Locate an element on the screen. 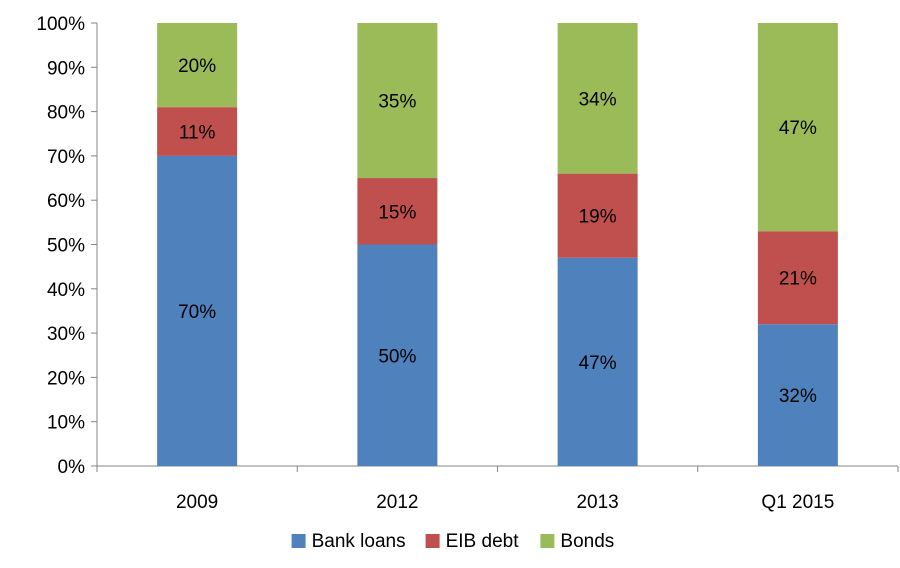 The width and height of the screenshot is (900, 568). y-tick-label: 100% is located at coordinates (60, 24).